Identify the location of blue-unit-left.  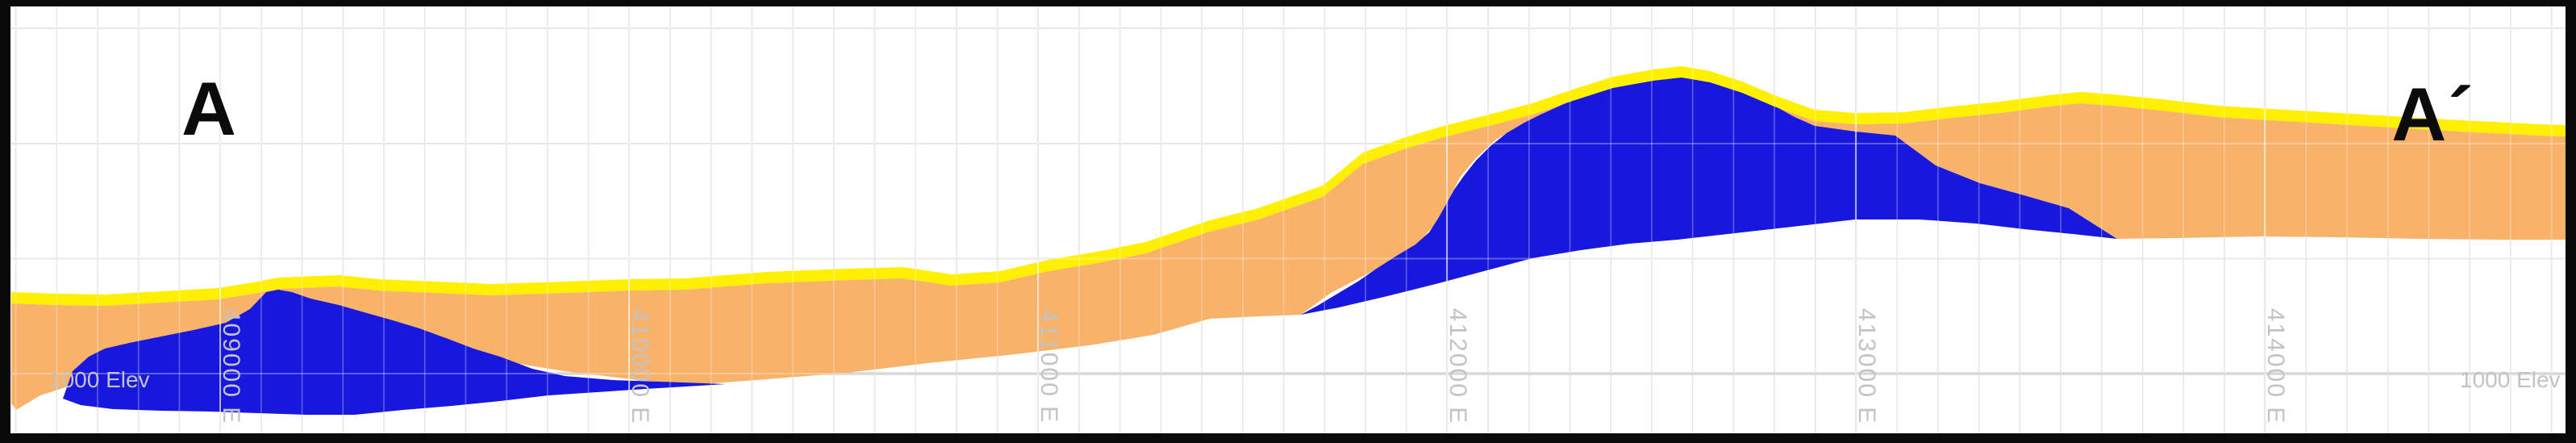
(394, 352).